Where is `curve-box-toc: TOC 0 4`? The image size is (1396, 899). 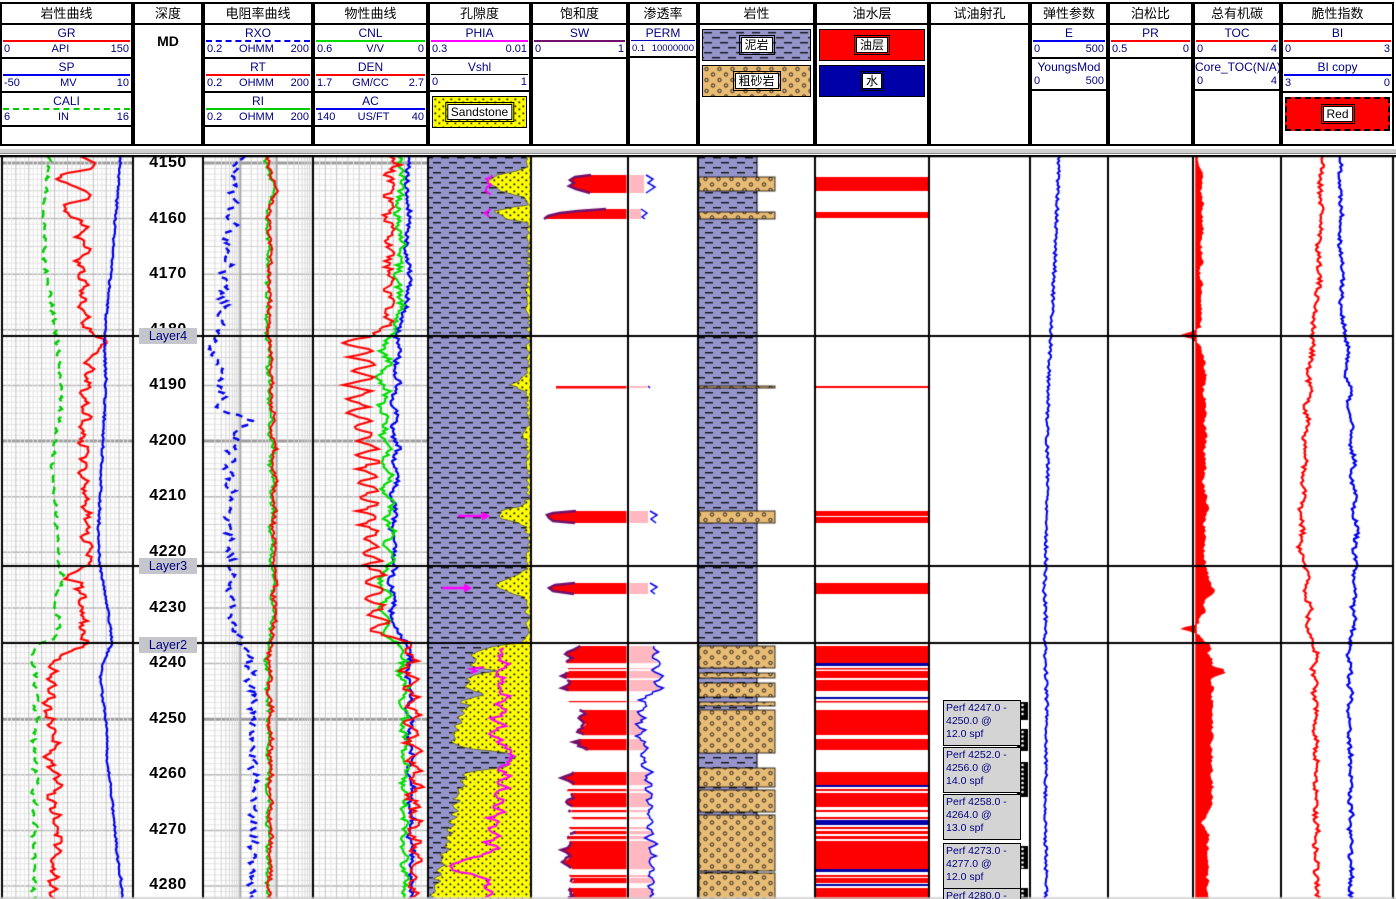 curve-box-toc: TOC 0 4 is located at coordinates (1237, 42).